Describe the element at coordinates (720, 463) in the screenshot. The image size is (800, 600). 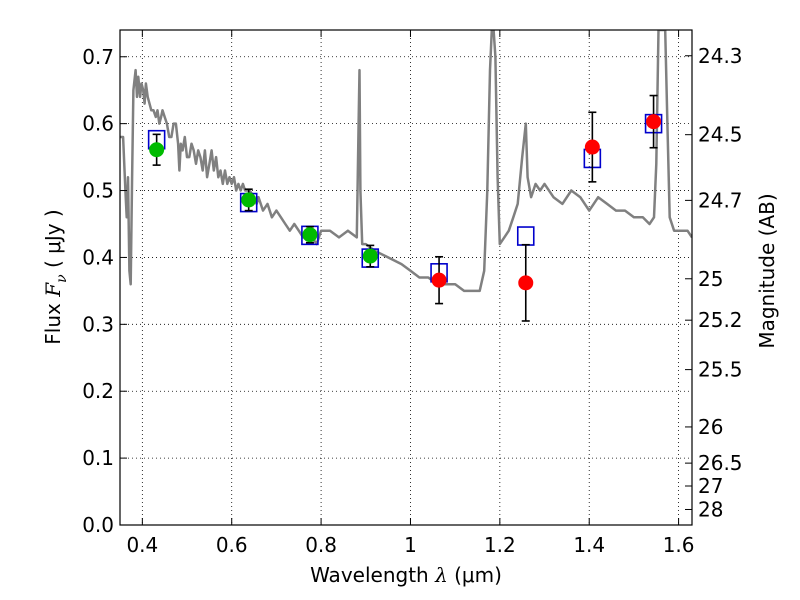
I see `magnitude-tick-label: 26.5` at that location.